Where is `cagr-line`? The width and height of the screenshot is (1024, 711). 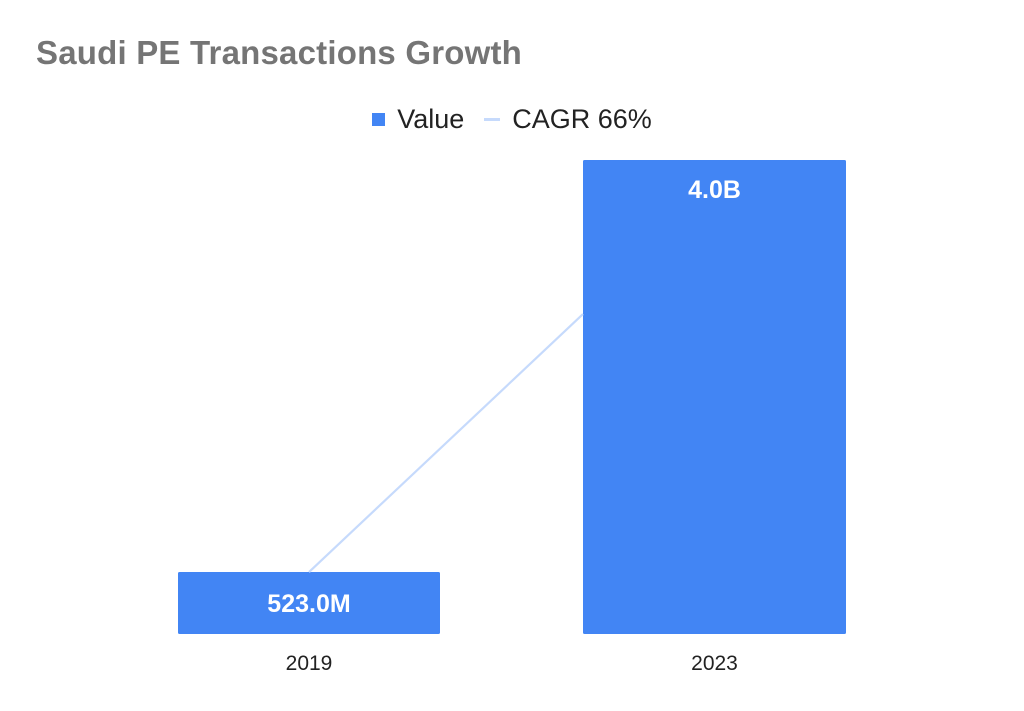 cagr-line is located at coordinates (446, 443).